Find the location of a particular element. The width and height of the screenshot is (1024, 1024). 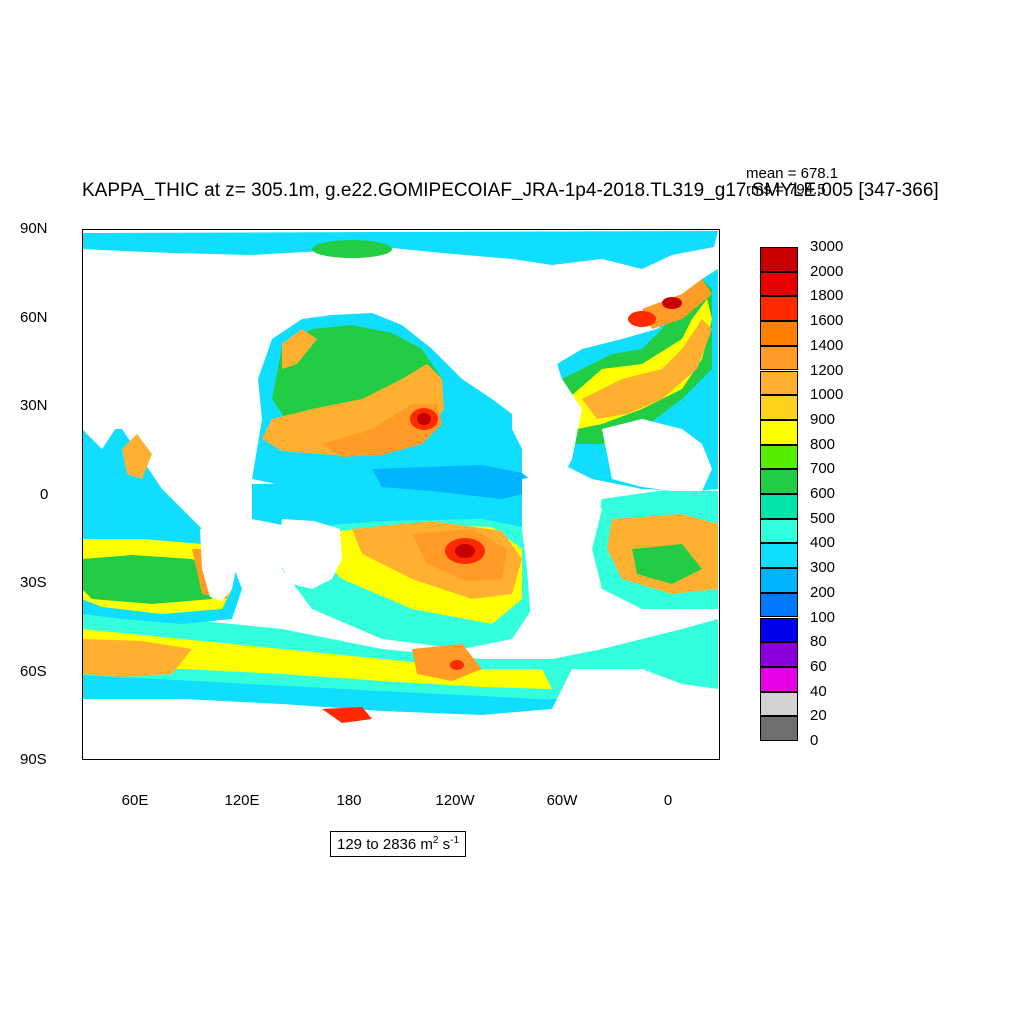

legend-label: 900 is located at coordinates (823, 419).